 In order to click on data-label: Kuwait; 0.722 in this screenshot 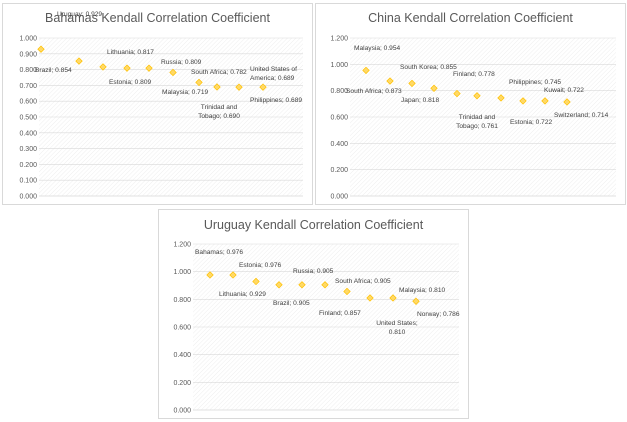, I will do `click(564, 90)`.